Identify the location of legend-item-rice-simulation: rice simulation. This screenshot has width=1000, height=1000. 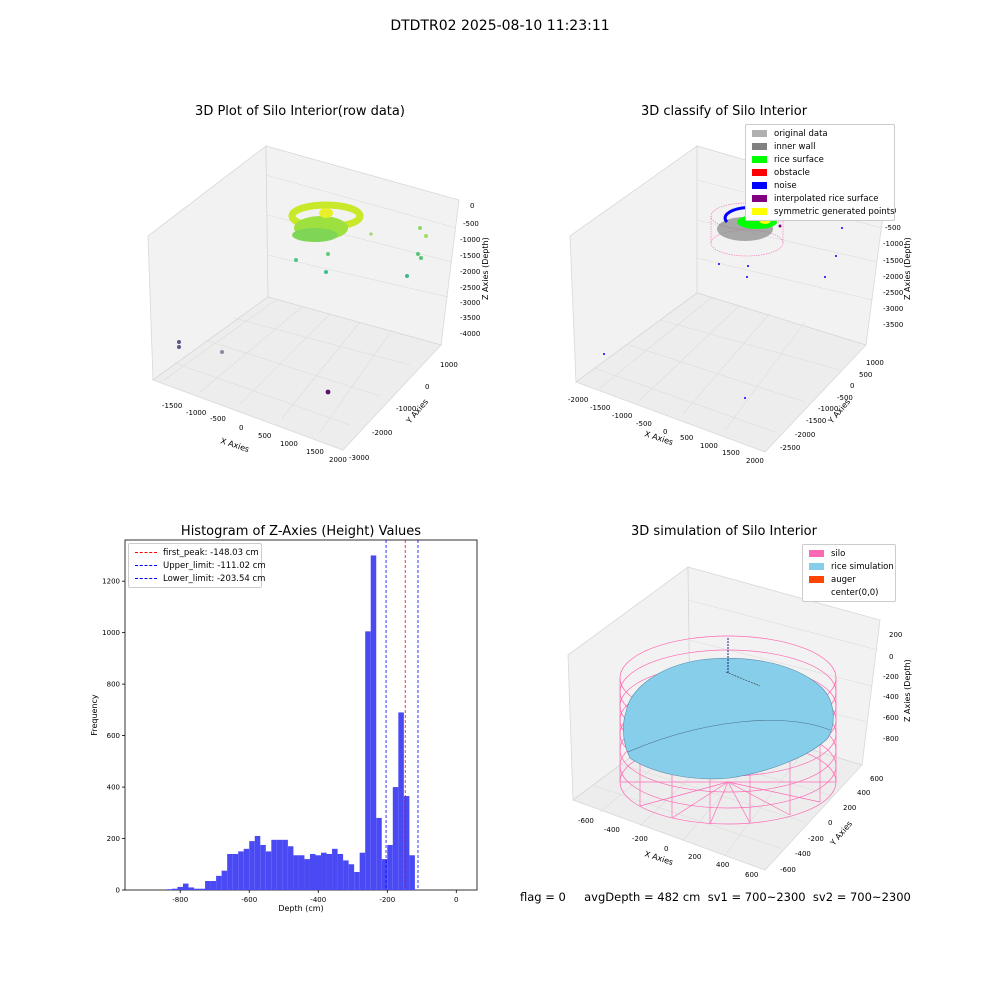
(849, 566).